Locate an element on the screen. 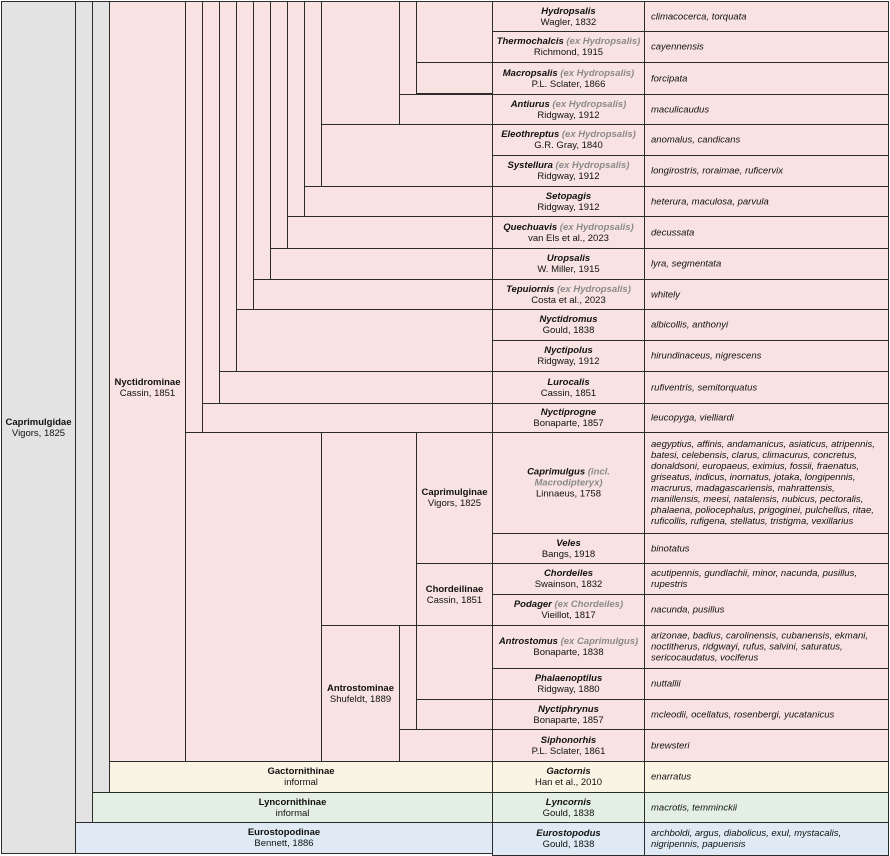 This screenshot has height=856, width=890. species-cell: longirostris, roraimae, ruficervix is located at coordinates (766, 171).